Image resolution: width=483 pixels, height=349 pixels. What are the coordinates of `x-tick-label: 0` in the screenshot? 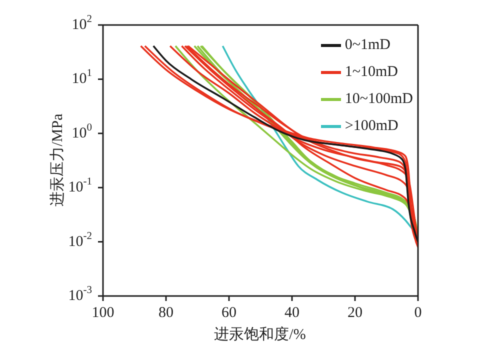 It's located at (418, 313).